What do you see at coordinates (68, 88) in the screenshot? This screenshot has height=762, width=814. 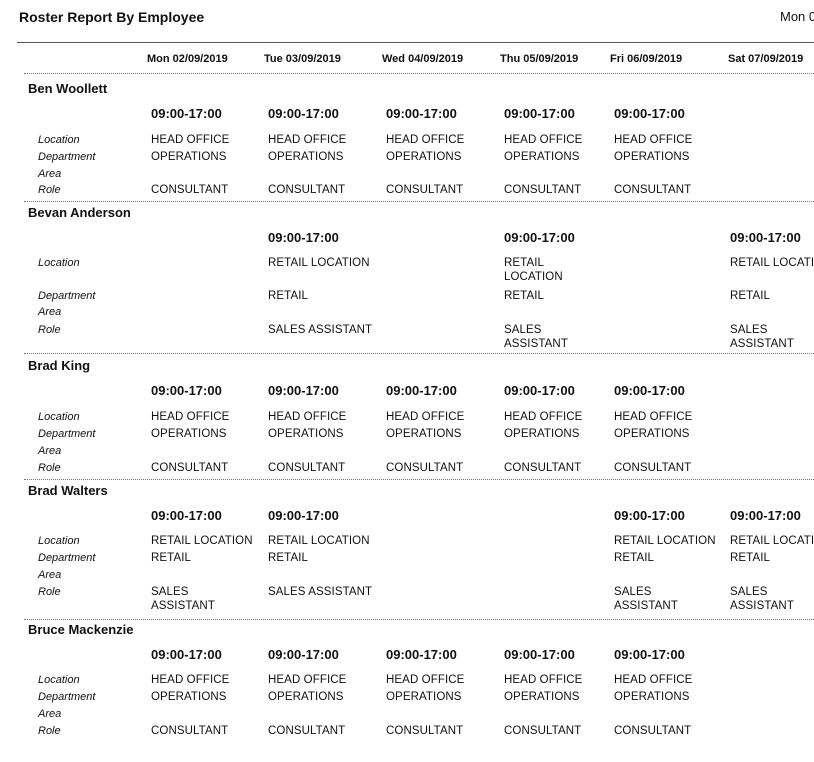 I see `employee-name: Ben Woollett` at bounding box center [68, 88].